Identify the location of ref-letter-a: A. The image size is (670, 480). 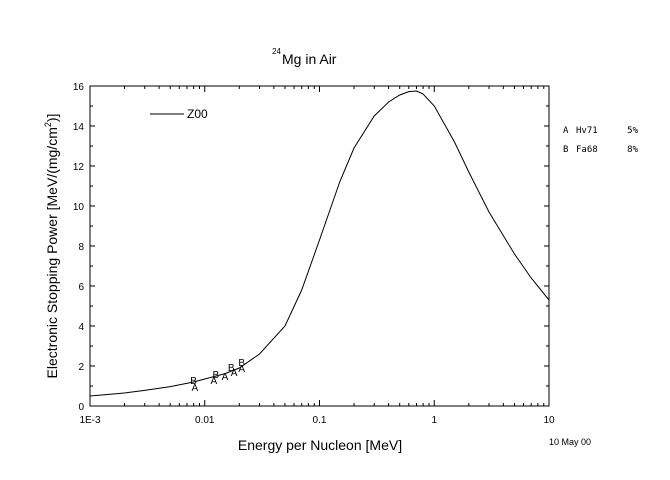
(566, 131).